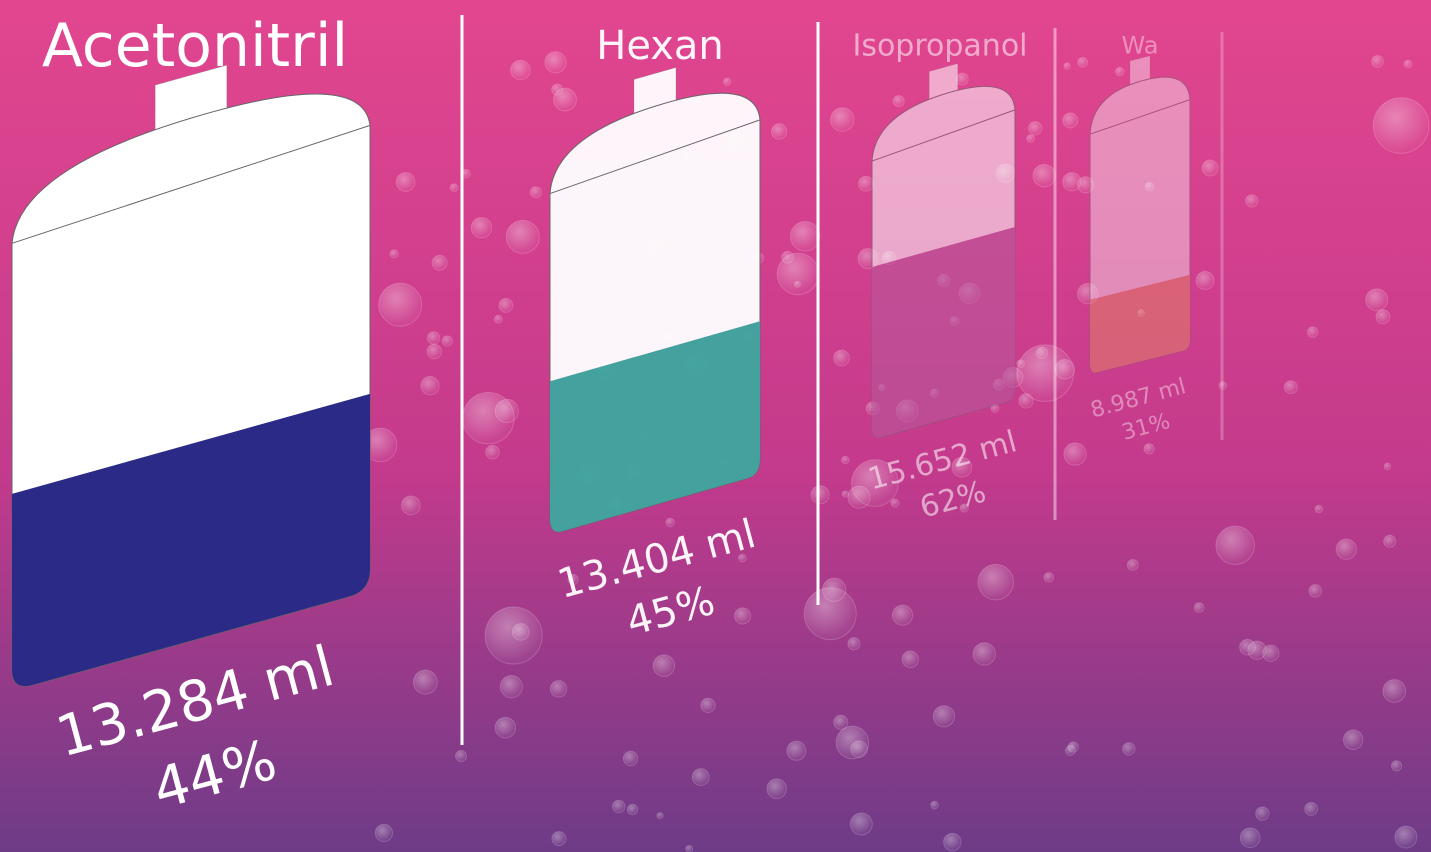  Describe the element at coordinates (195, 46) in the screenshot. I see `bottle-title: Acetonitril` at that location.